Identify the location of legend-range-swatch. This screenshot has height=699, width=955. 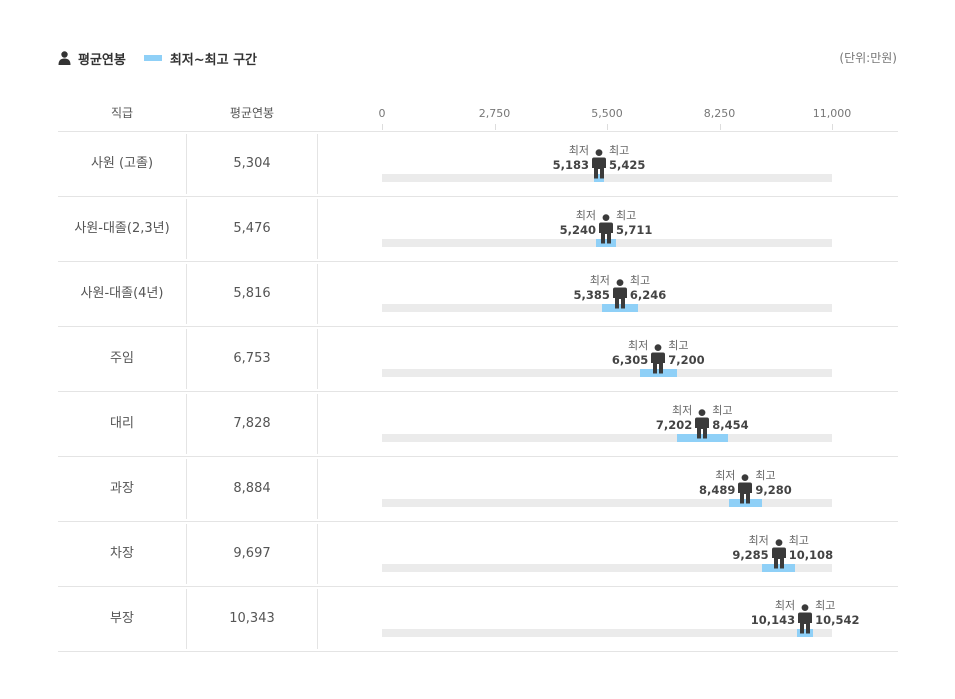
(152, 58).